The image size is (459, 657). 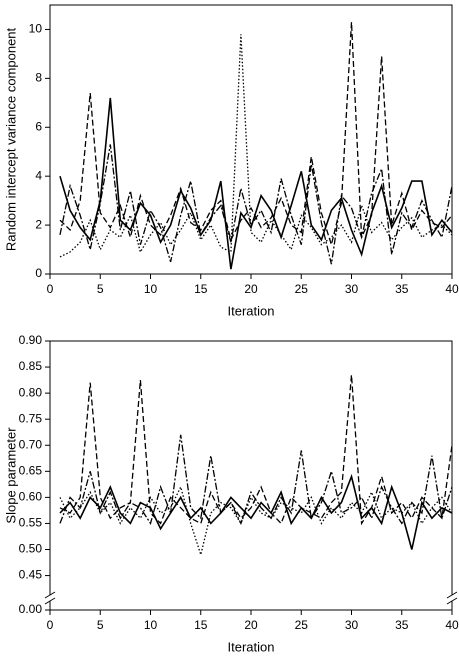 I want to click on y-tick-label: 0.80, so click(x=31, y=392).